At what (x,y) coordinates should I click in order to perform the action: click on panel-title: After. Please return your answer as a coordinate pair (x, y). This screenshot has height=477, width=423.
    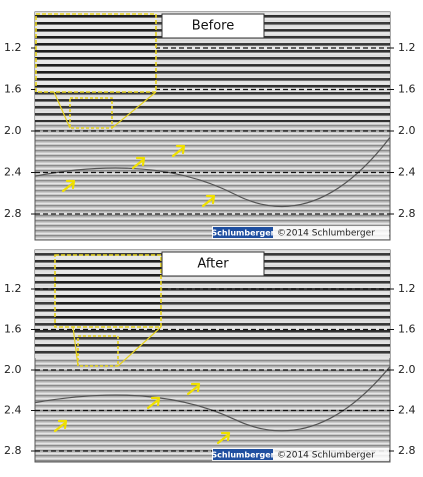
    Looking at the image, I should click on (213, 264).